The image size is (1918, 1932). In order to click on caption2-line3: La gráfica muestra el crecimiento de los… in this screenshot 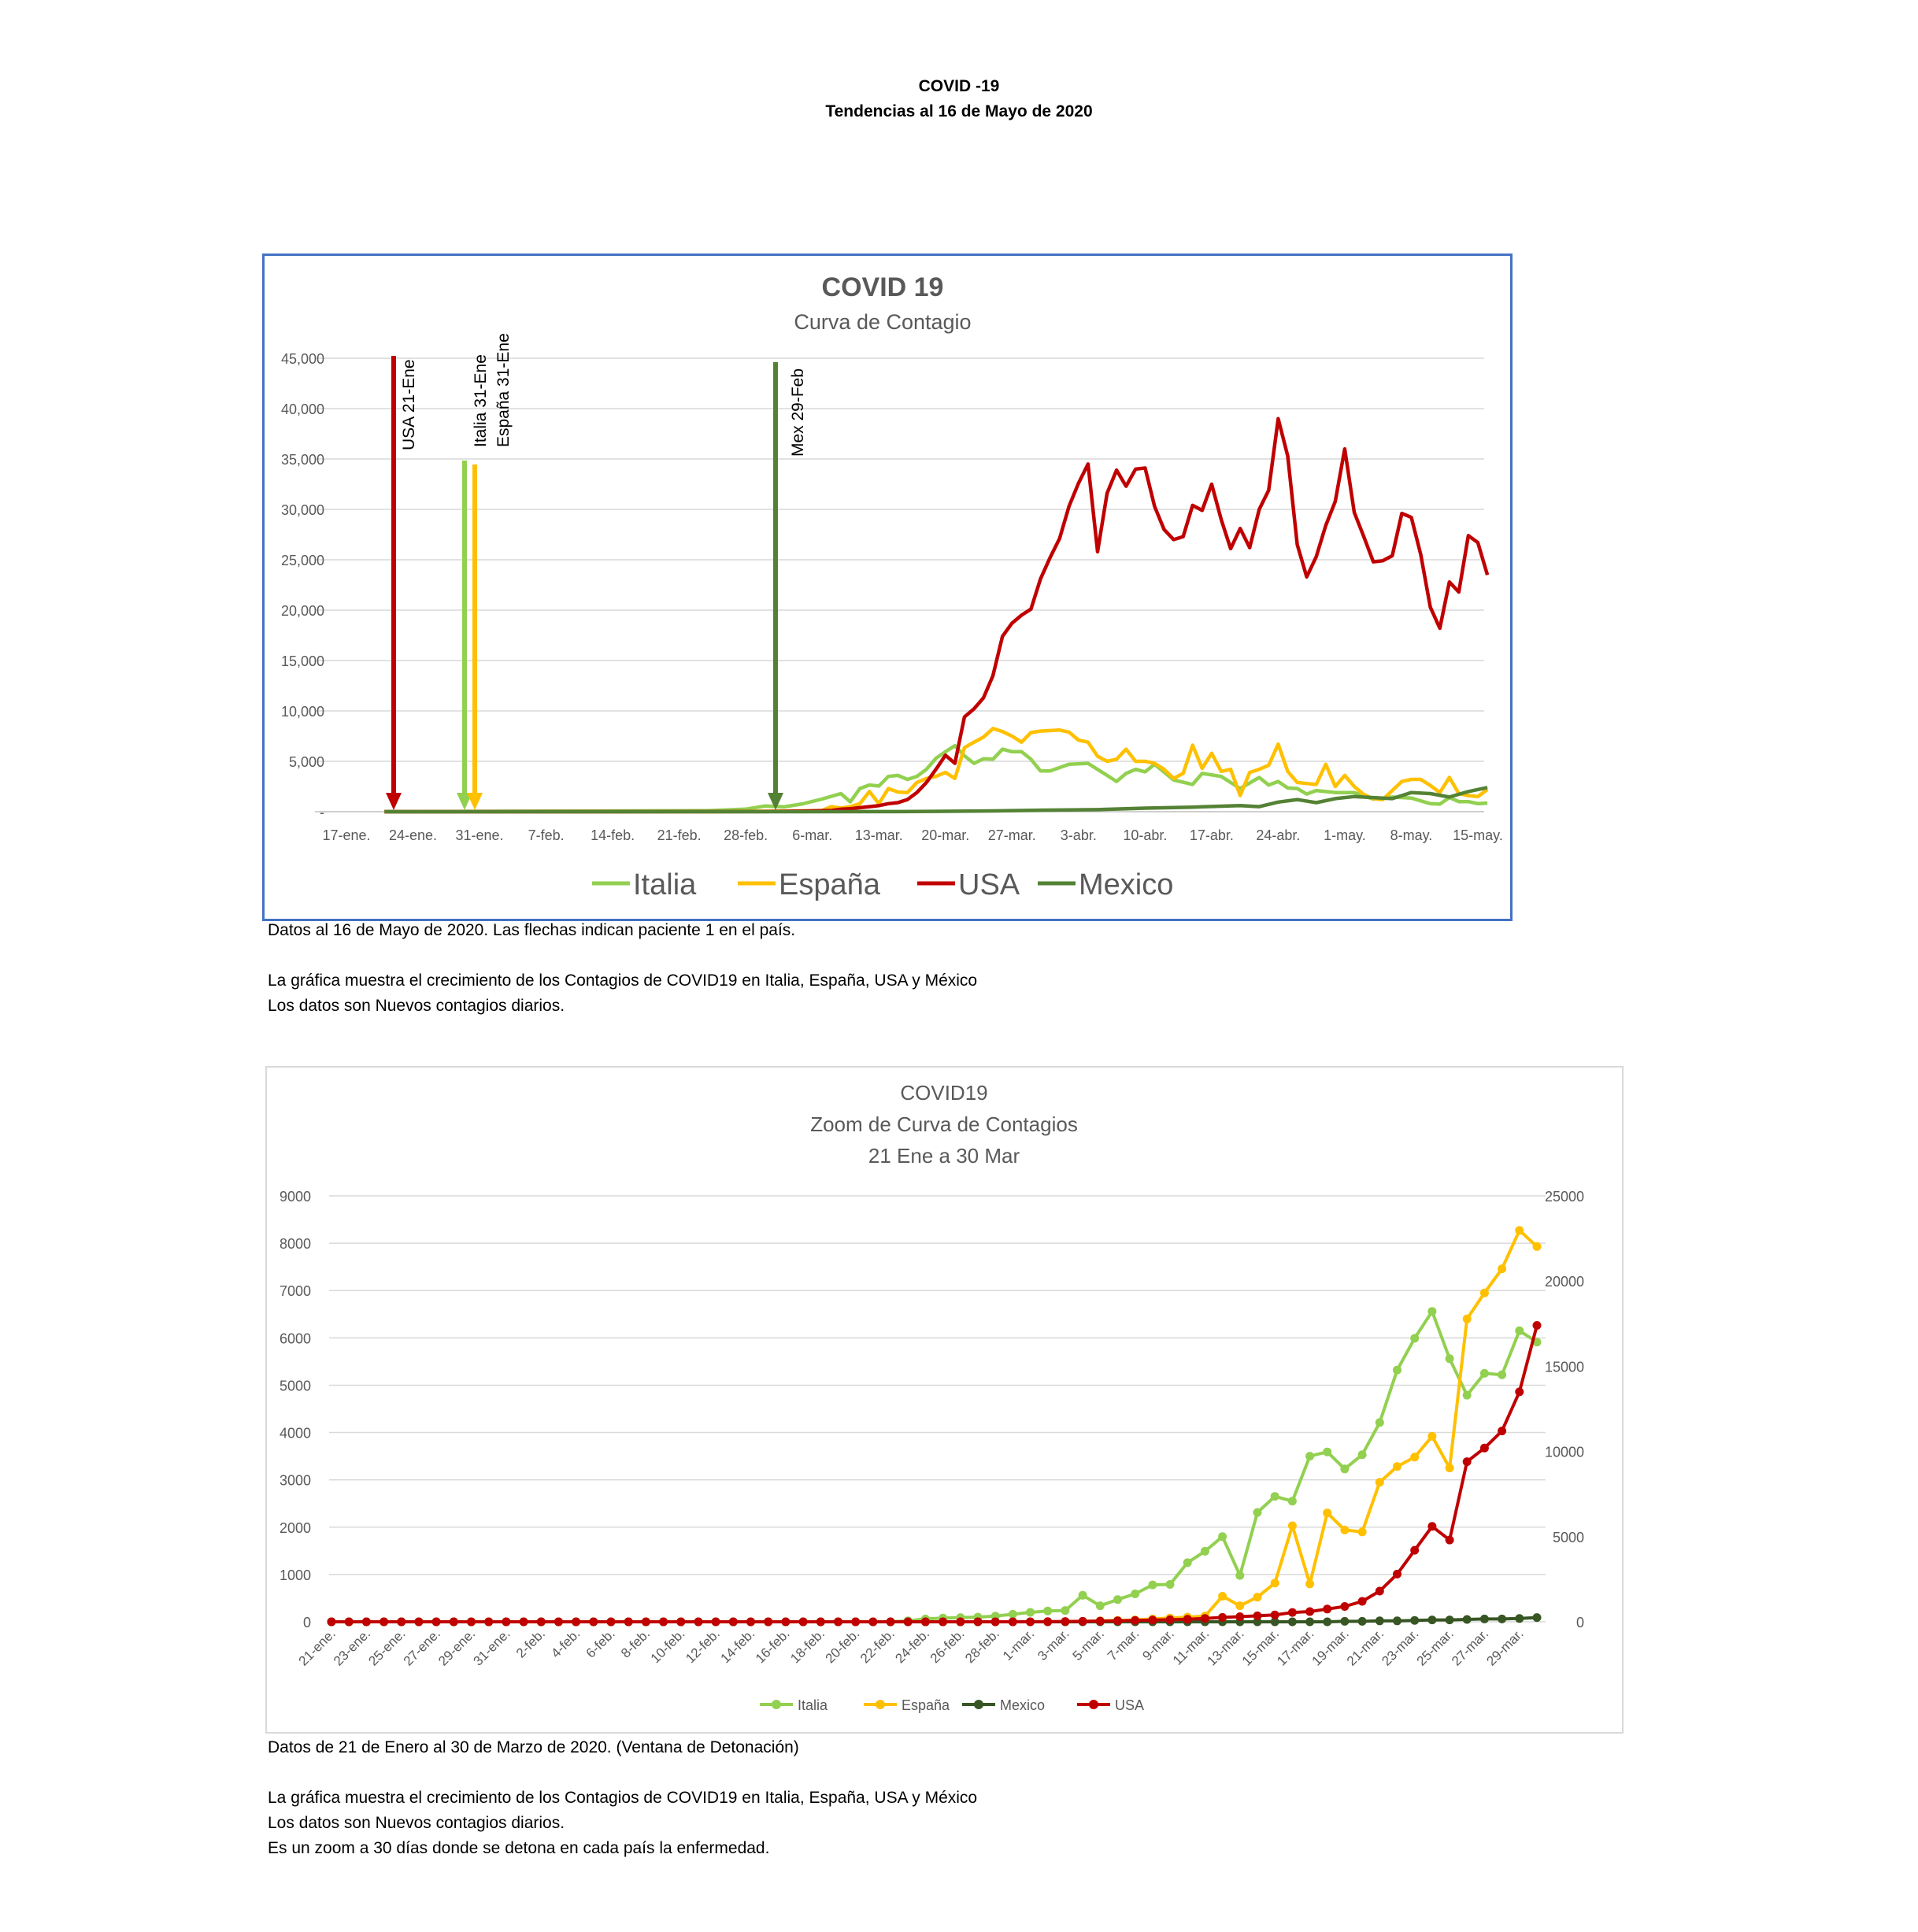, I will do `click(623, 1798)`.